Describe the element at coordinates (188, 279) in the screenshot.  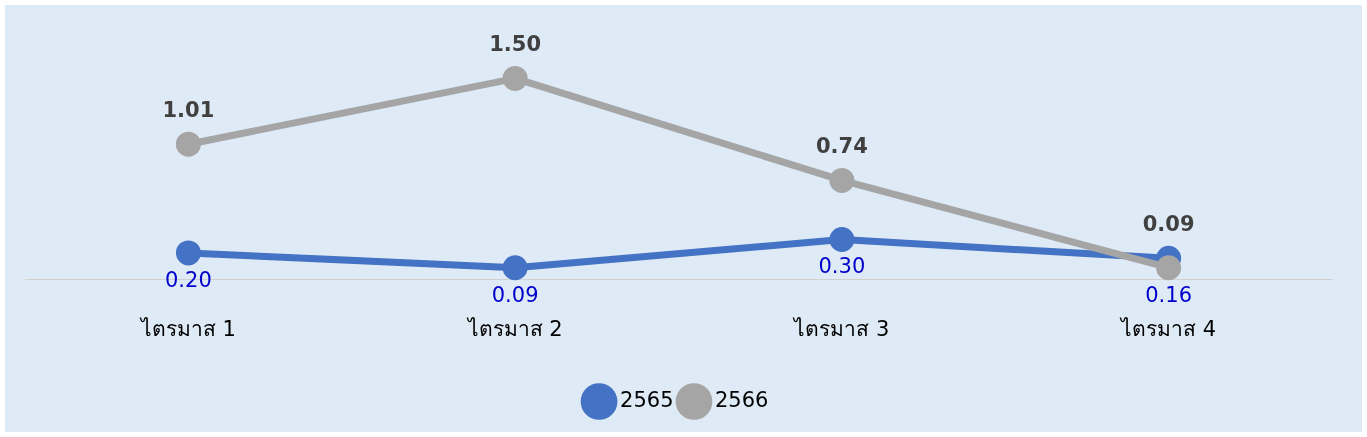
I see `data-label: 0.20` at that location.